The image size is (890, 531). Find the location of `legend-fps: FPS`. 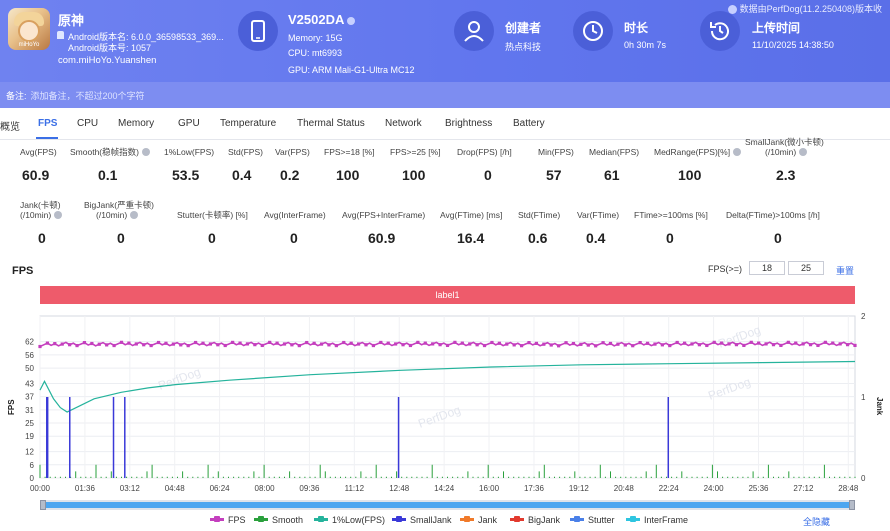

legend-fps: FPS is located at coordinates (228, 520).